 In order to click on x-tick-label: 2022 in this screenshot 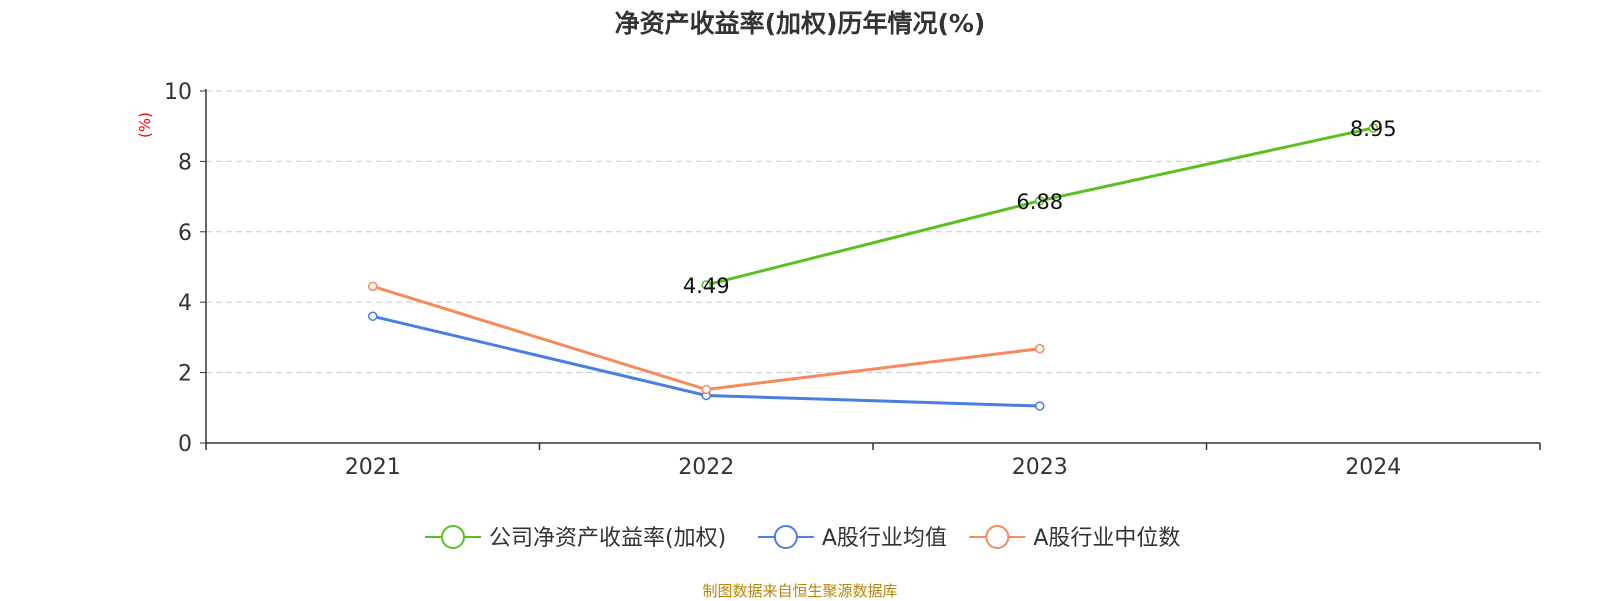, I will do `click(706, 467)`.